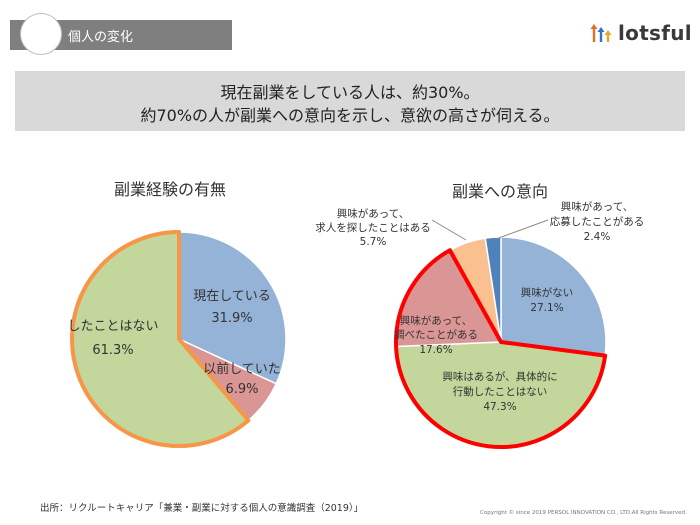 The height and width of the screenshot is (525, 700). Describe the element at coordinates (231, 318) in the screenshot. I see `slice-value-1: 31.9%` at that location.